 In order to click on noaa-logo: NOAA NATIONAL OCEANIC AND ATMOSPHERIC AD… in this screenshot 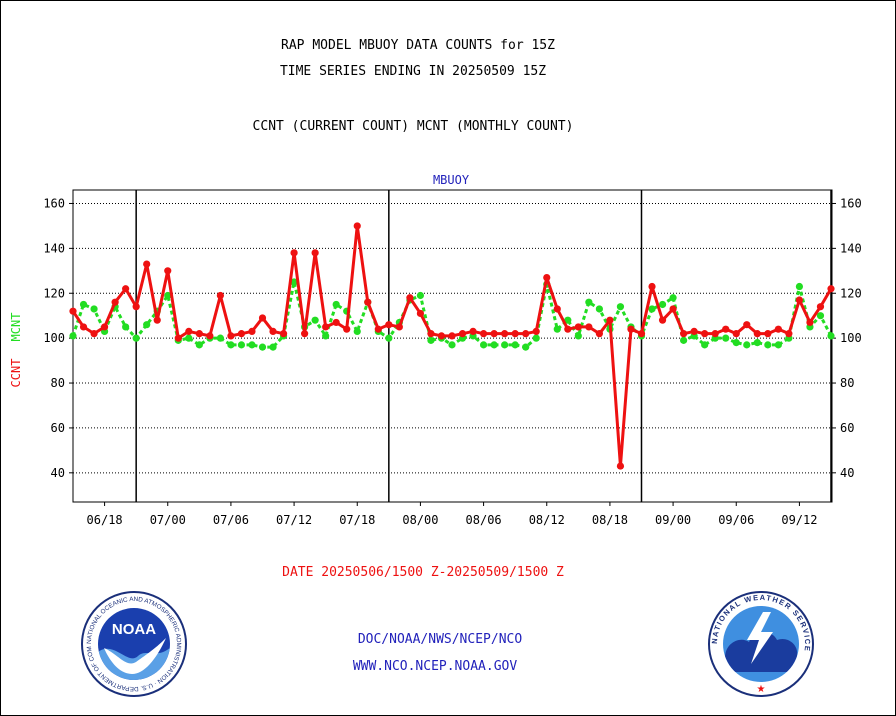, I will do `click(133, 643)`.